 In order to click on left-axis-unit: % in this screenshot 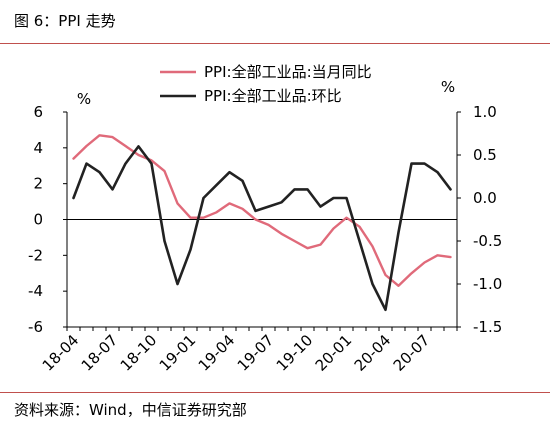, I will do `click(84, 99)`.